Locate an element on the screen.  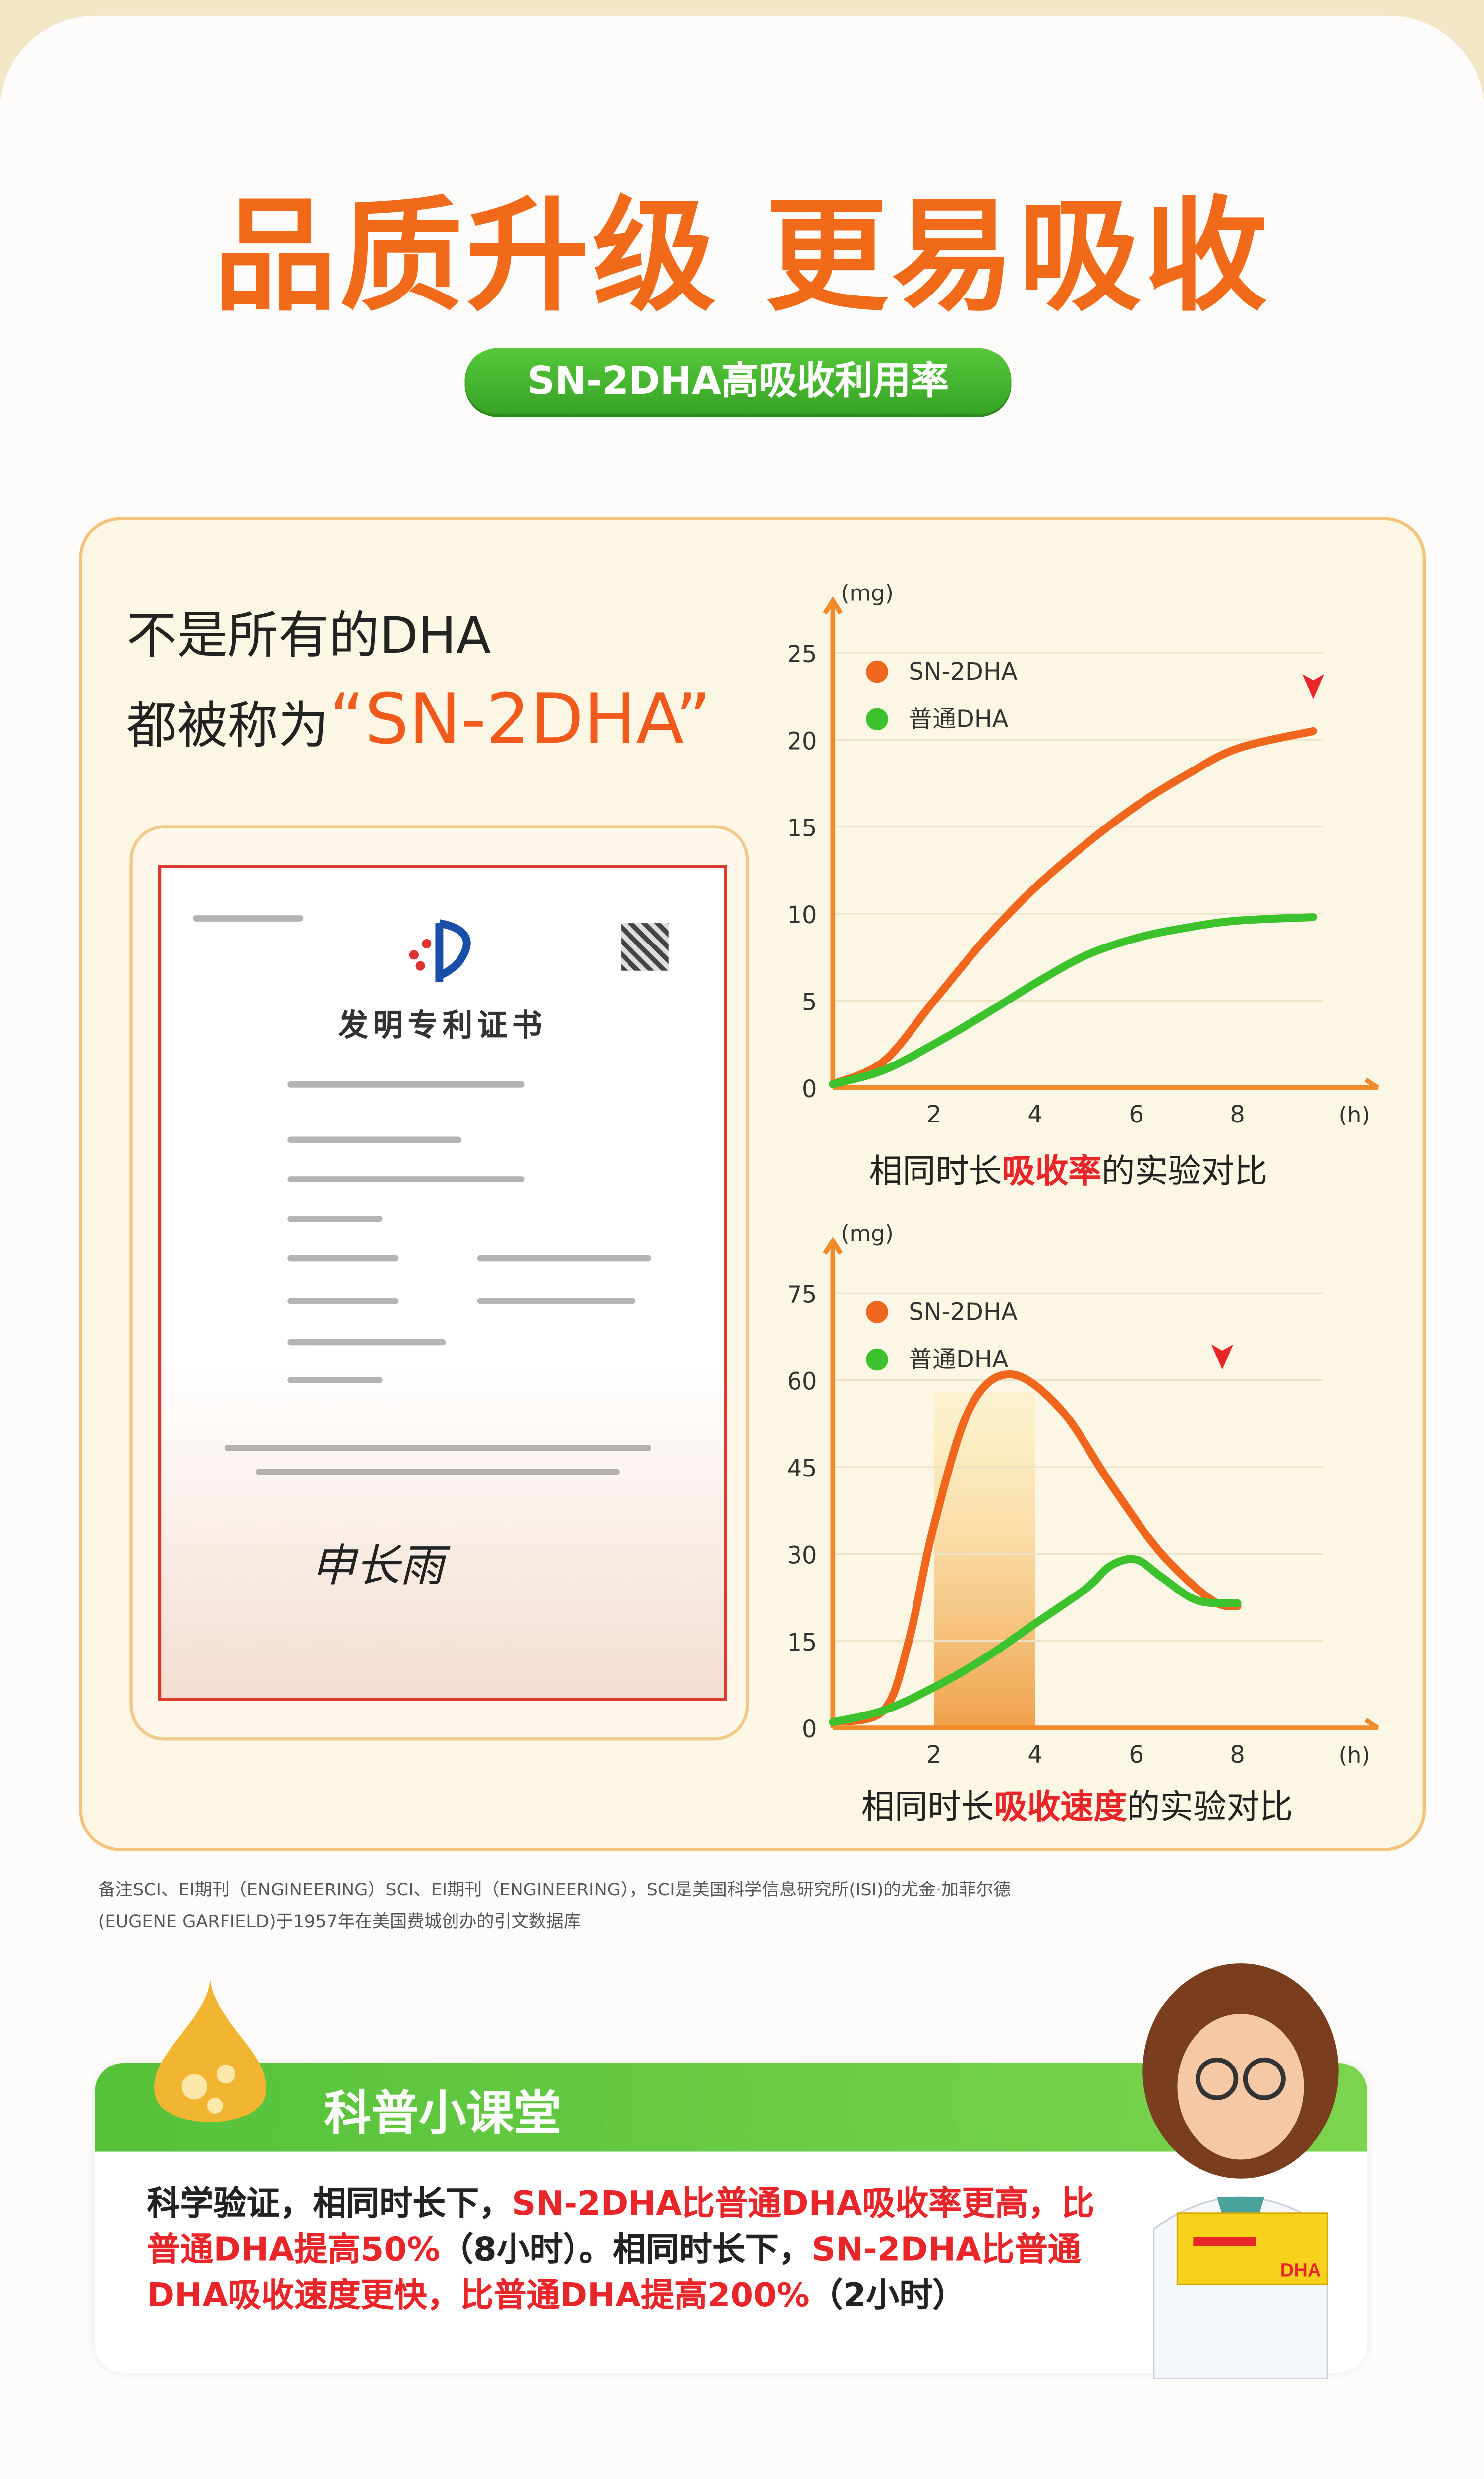
y-tick-label: 60 is located at coordinates (802, 1382).